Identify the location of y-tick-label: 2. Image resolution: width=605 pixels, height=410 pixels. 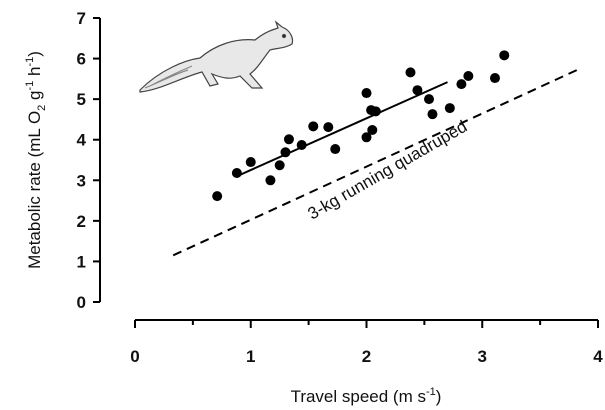
(81, 221).